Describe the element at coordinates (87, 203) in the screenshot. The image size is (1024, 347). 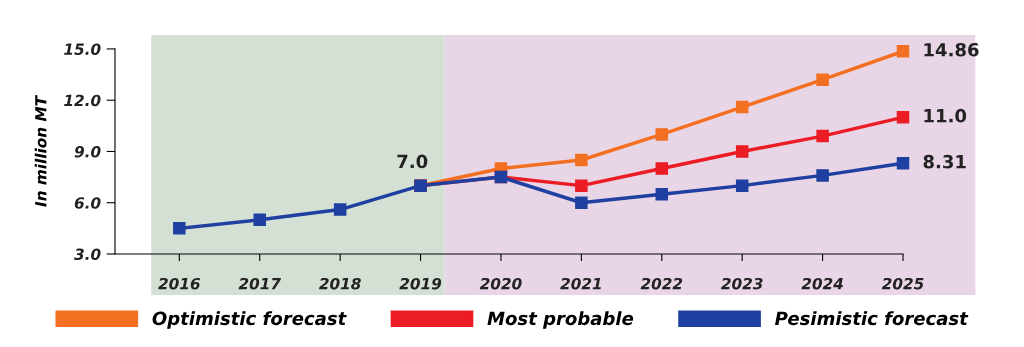
I see `y-tick-label: 6.0` at that location.